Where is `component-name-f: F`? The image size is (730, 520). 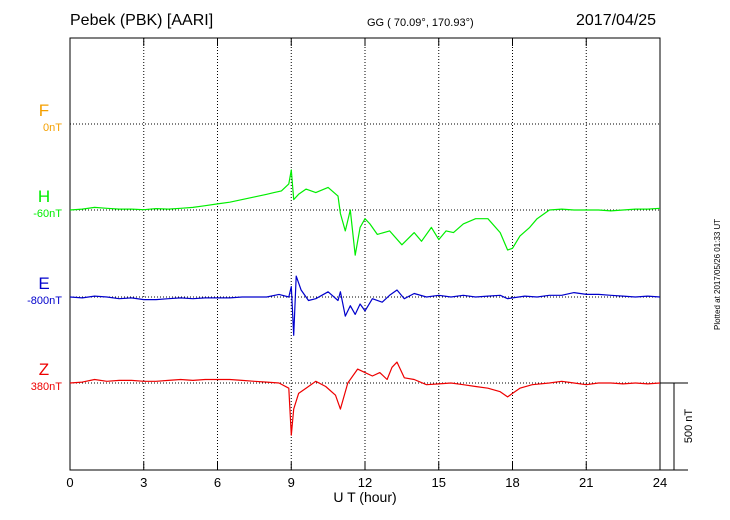
component-name-f: F is located at coordinates (44, 110).